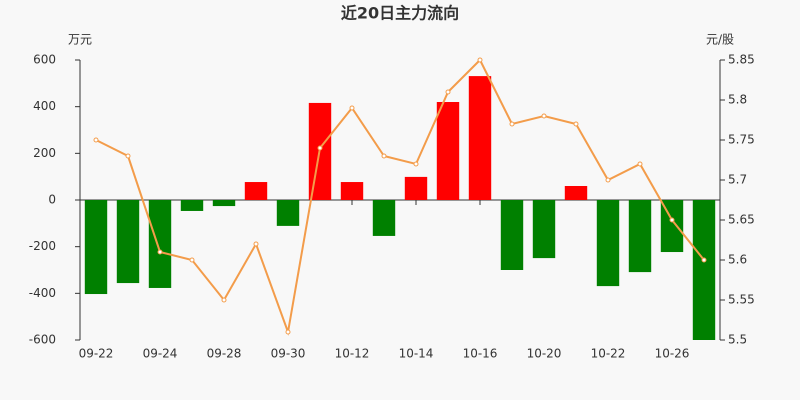  I want to click on x-tick-label: 10-14, so click(416, 354).